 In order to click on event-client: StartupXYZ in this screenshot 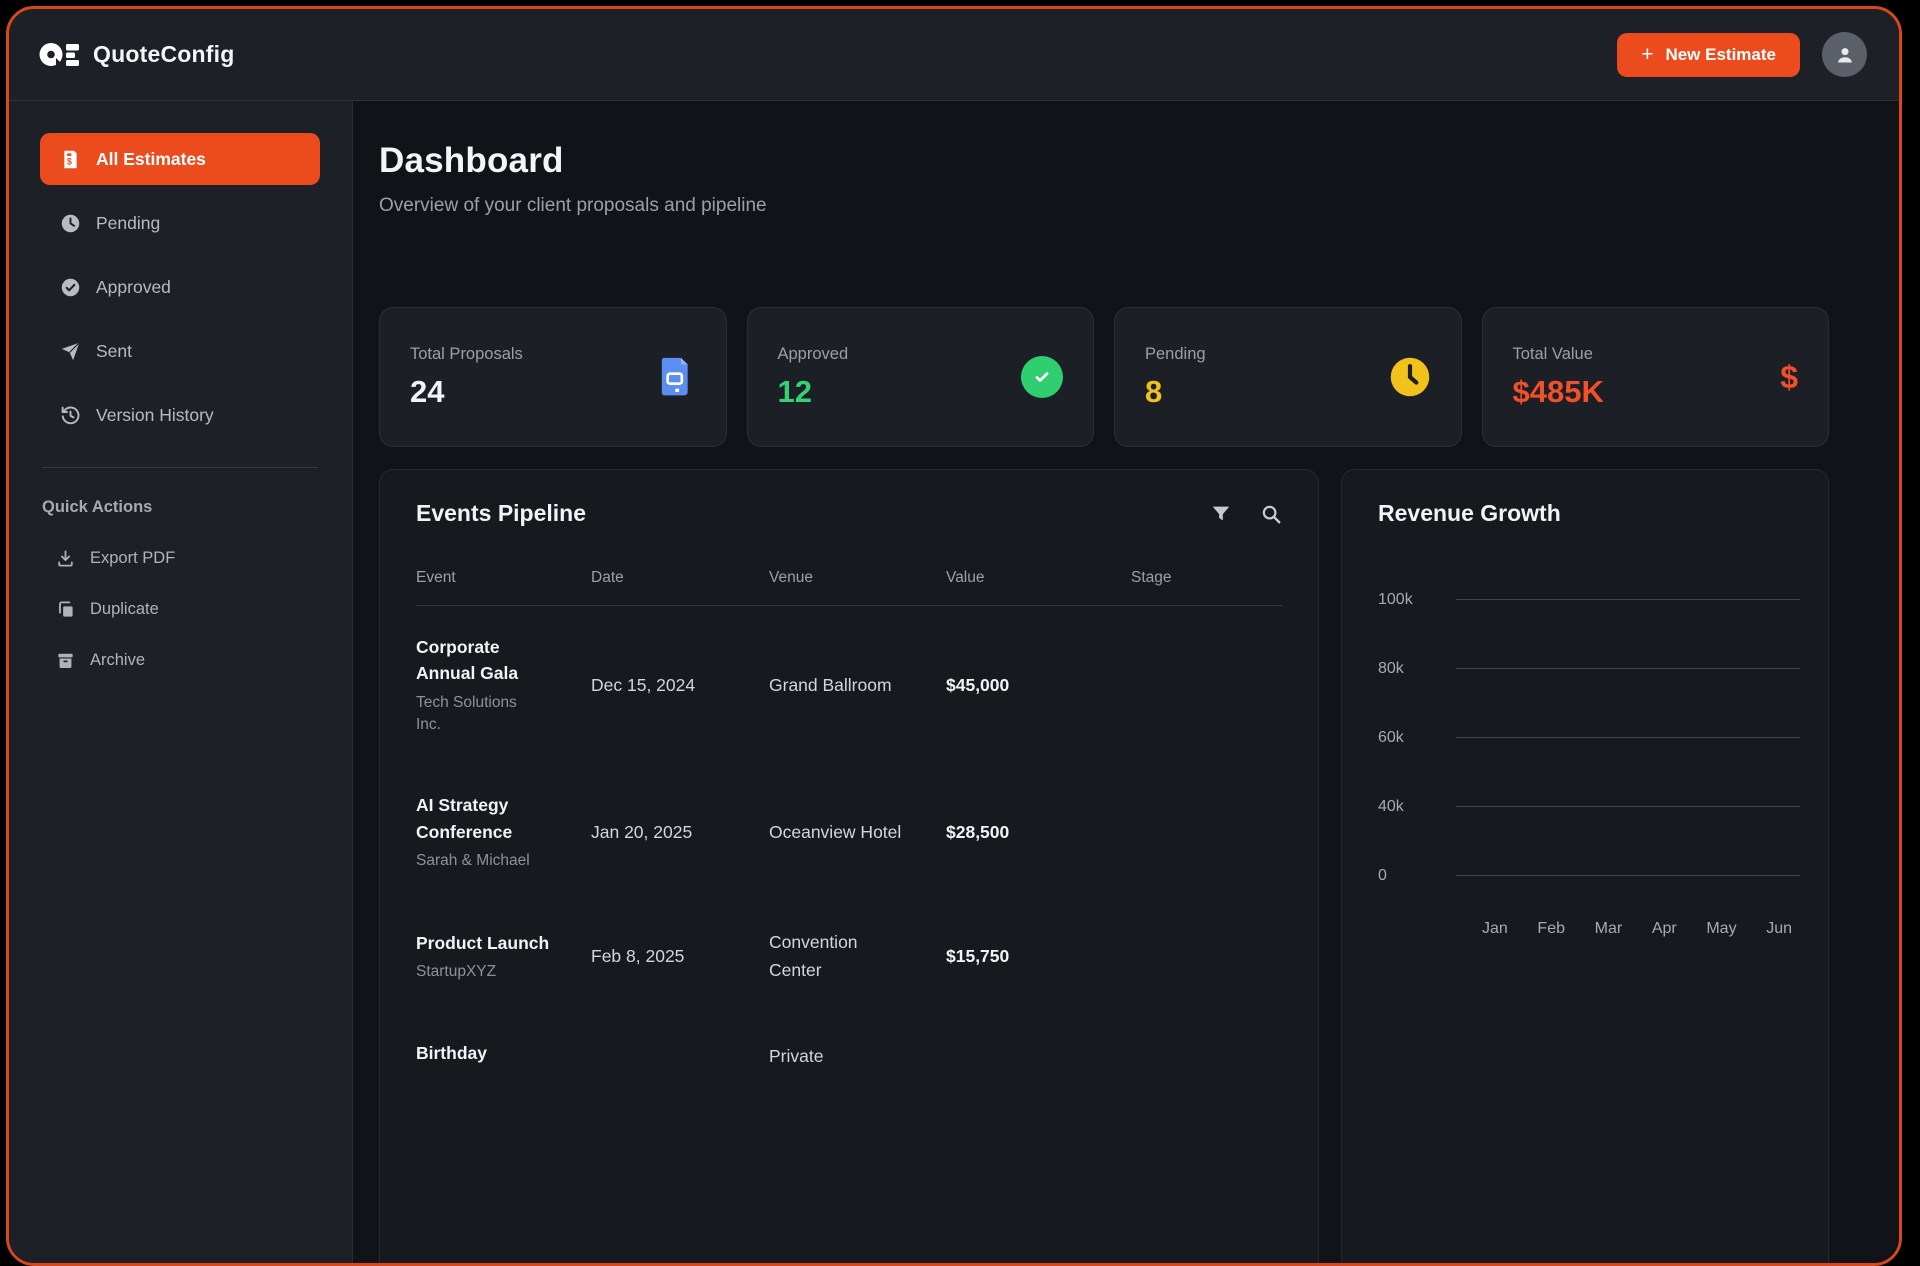, I will do `click(456, 971)`.